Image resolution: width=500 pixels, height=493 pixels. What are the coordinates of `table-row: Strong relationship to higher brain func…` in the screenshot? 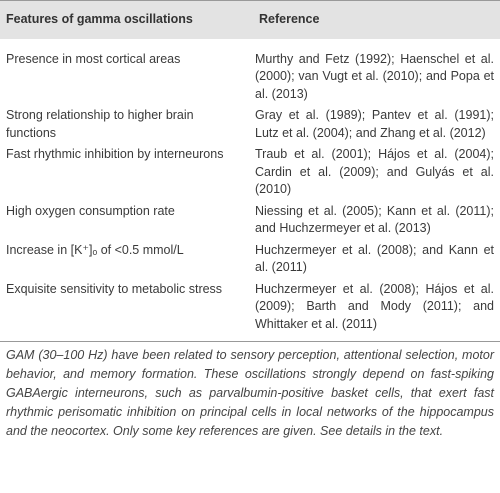 It's located at (250, 124).